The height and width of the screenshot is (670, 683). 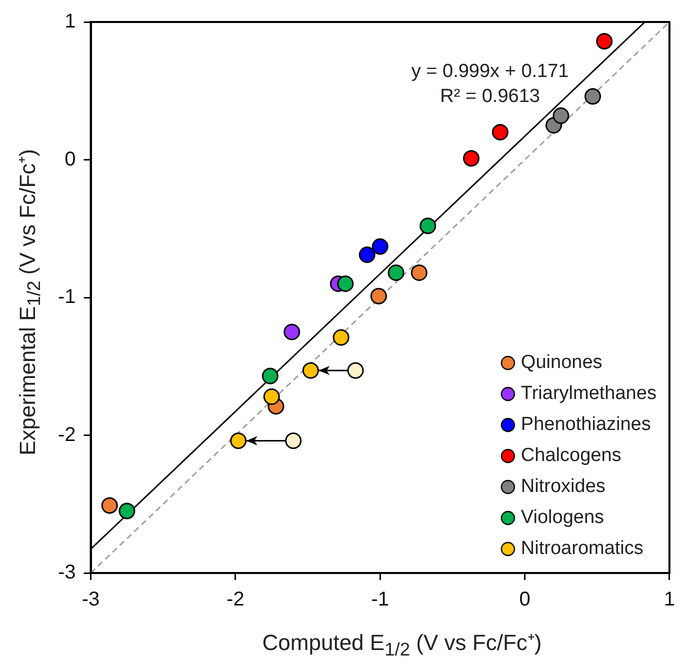 What do you see at coordinates (571, 455) in the screenshot?
I see `legend-label: Chalcogens` at bounding box center [571, 455].